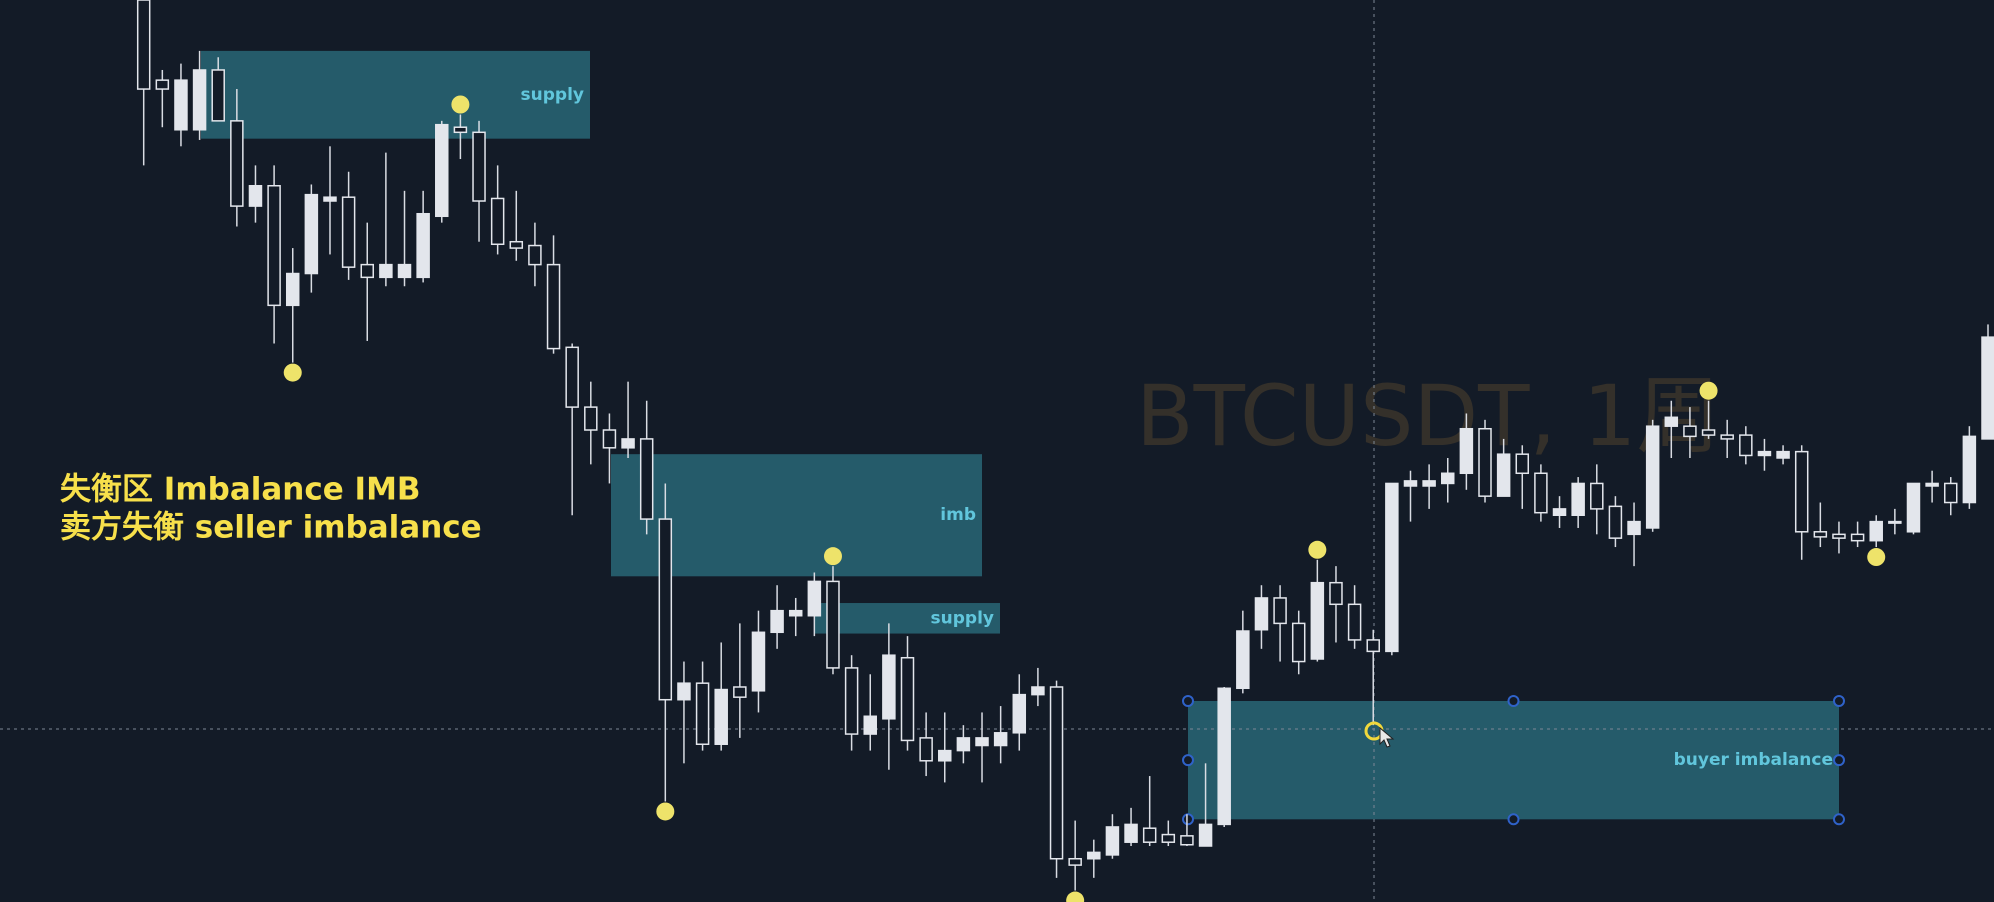 This screenshot has height=902, width=1994. I want to click on zone-label: buyer imbalance, so click(1753, 760).